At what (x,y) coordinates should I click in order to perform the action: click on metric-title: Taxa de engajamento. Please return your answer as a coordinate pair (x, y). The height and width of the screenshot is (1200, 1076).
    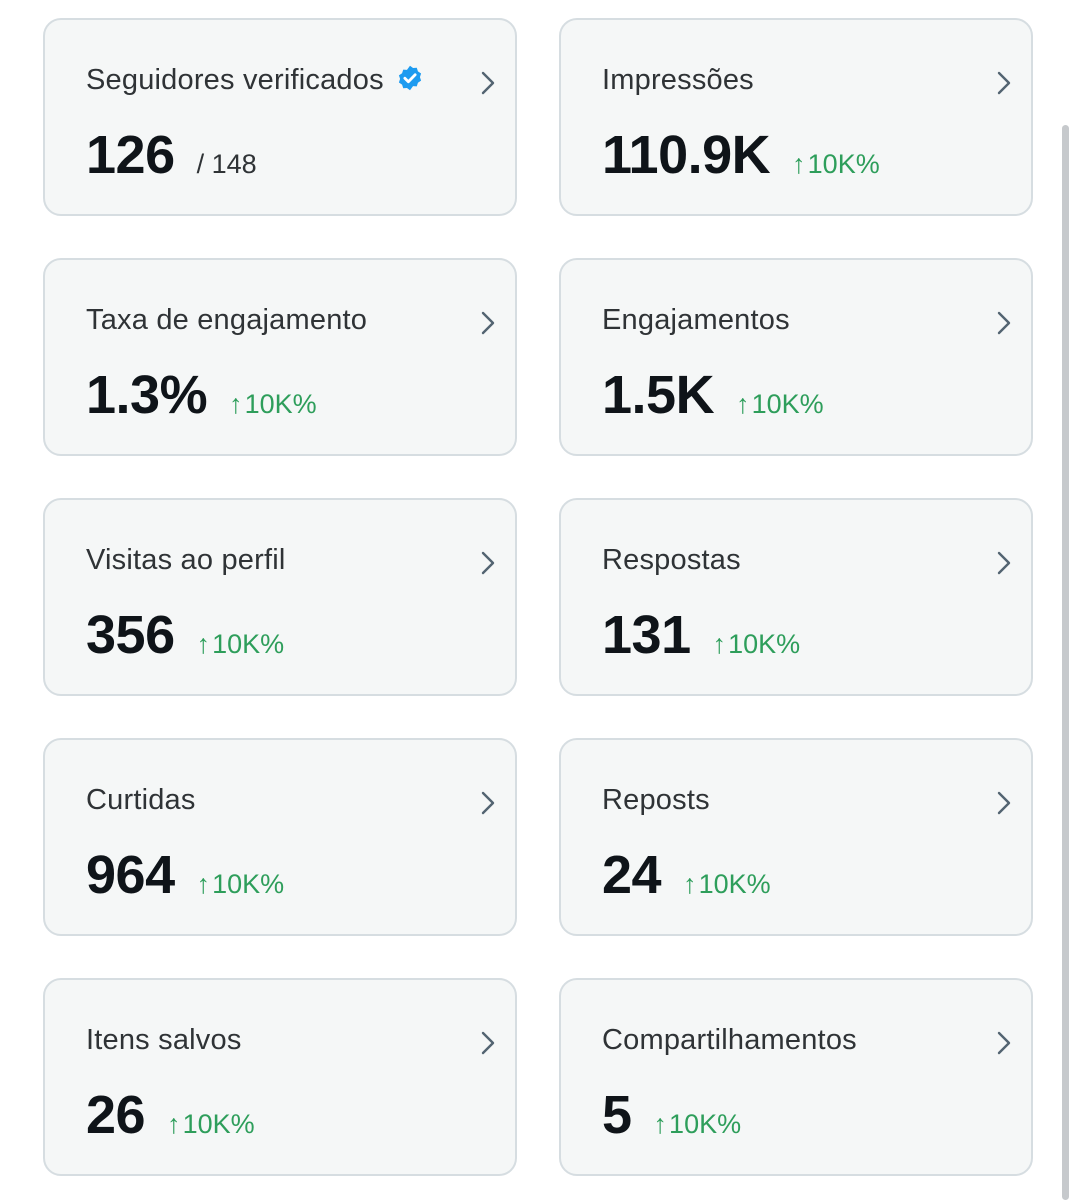
    Looking at the image, I should click on (226, 320).